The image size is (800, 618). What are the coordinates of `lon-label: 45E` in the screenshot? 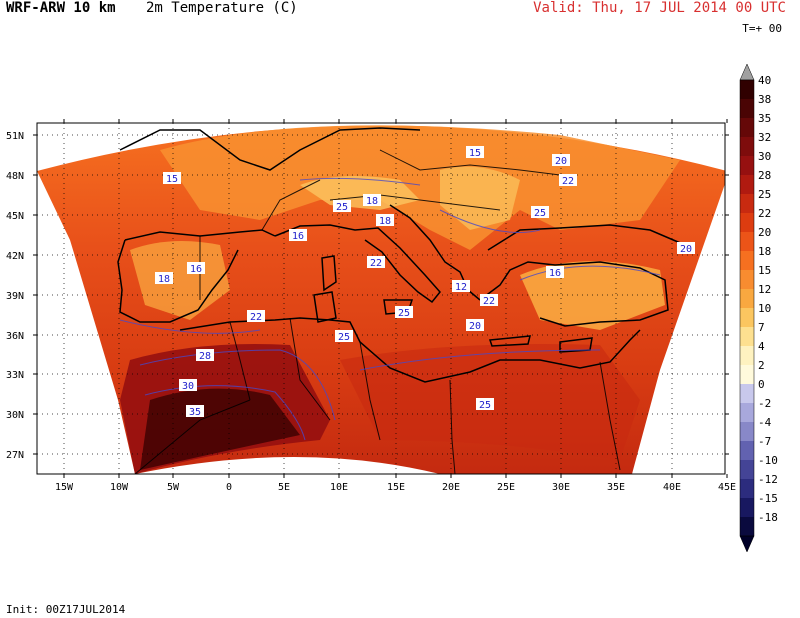 It's located at (727, 487).